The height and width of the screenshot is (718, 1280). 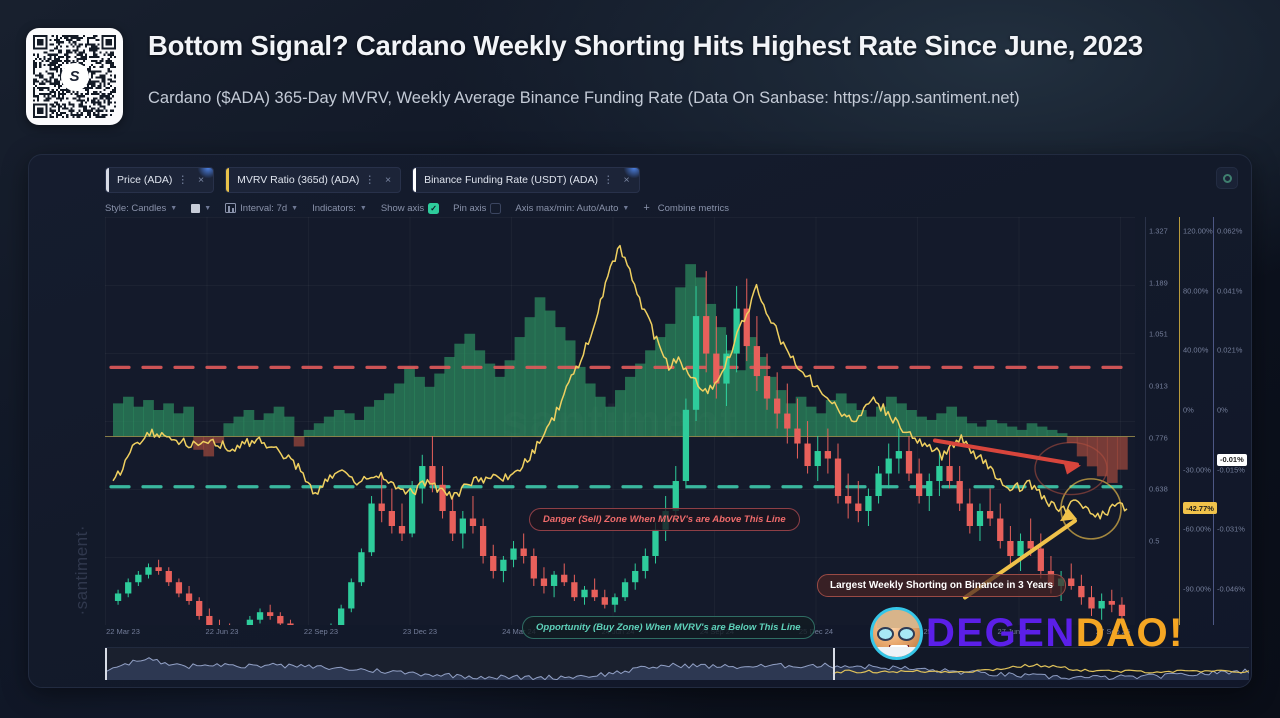 I want to click on avatar-hair, so click(x=898, y=618).